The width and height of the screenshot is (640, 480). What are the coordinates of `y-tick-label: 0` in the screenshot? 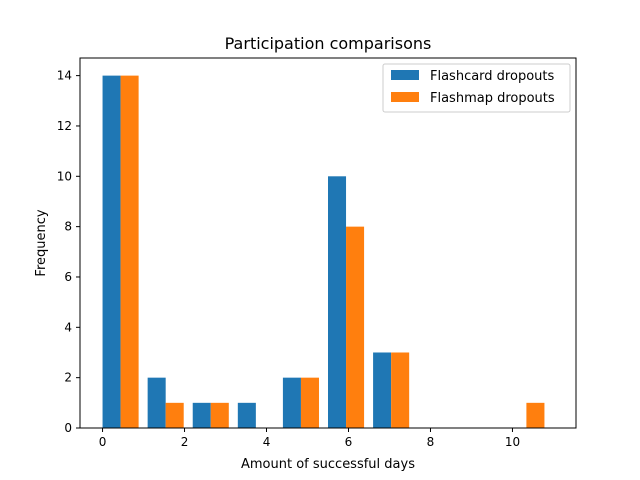 It's located at (68, 428).